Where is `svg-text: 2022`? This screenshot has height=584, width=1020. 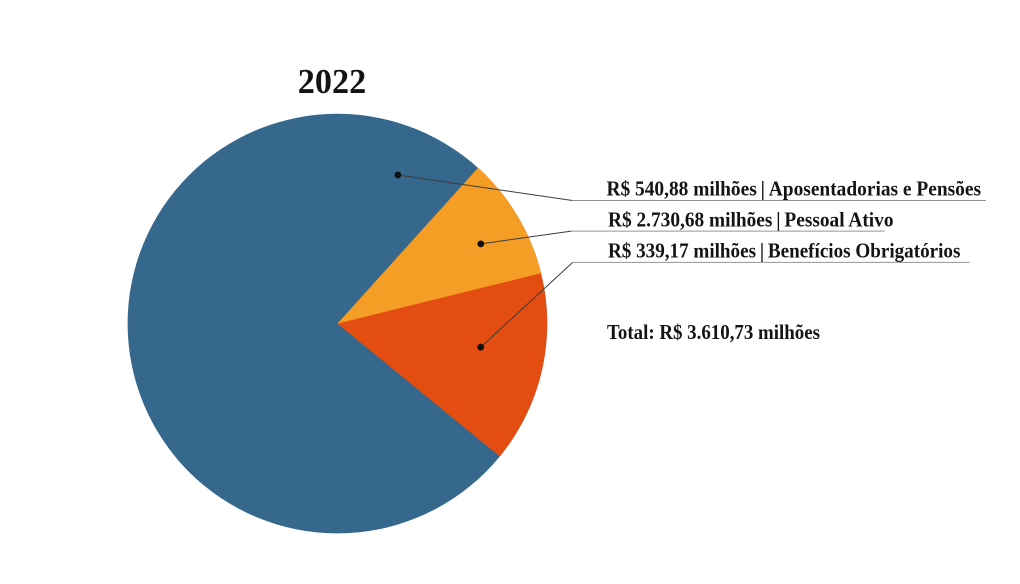
svg-text: 2022 is located at coordinates (332, 81).